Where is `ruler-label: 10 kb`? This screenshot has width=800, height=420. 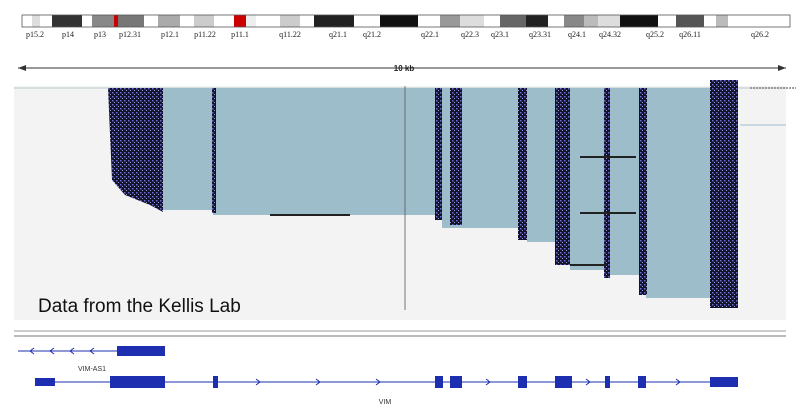 ruler-label: 10 kb is located at coordinates (404, 68).